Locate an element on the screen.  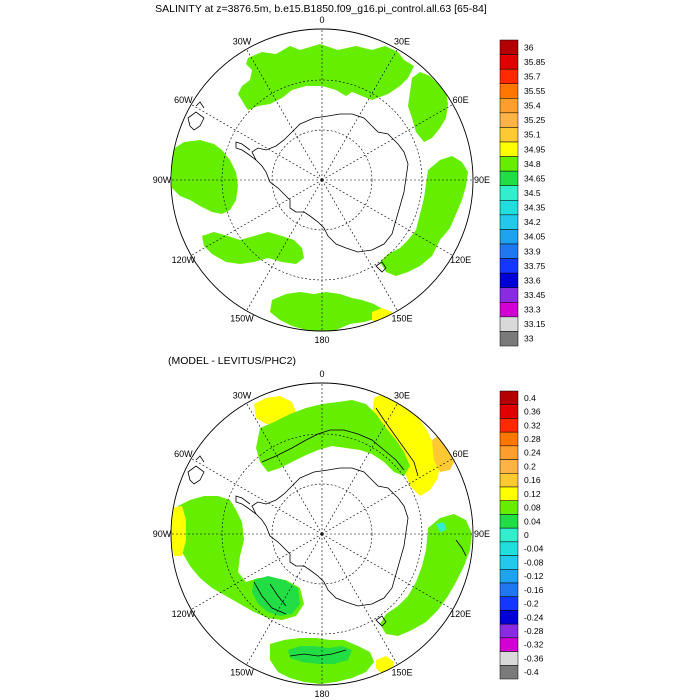
newzealand-outline is located at coordinates (381, 267).